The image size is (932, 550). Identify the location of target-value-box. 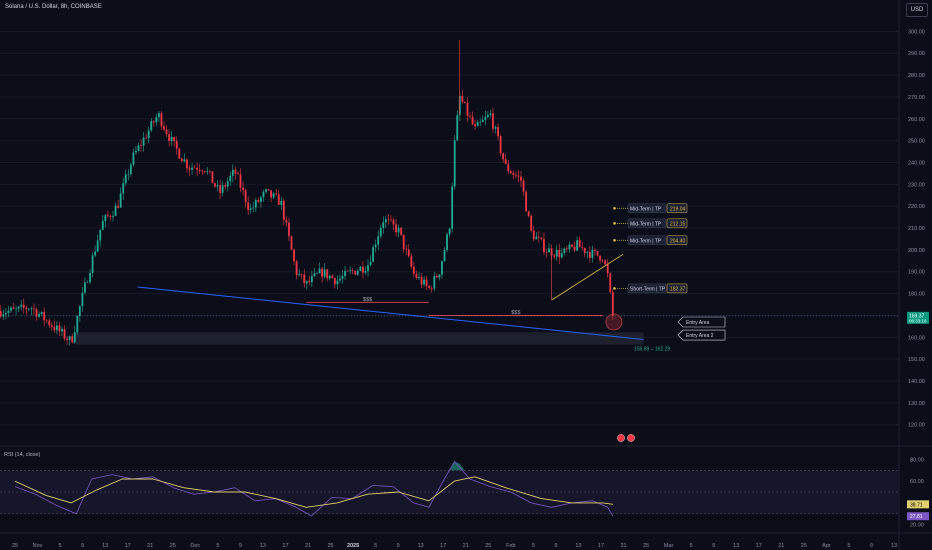
(677, 240).